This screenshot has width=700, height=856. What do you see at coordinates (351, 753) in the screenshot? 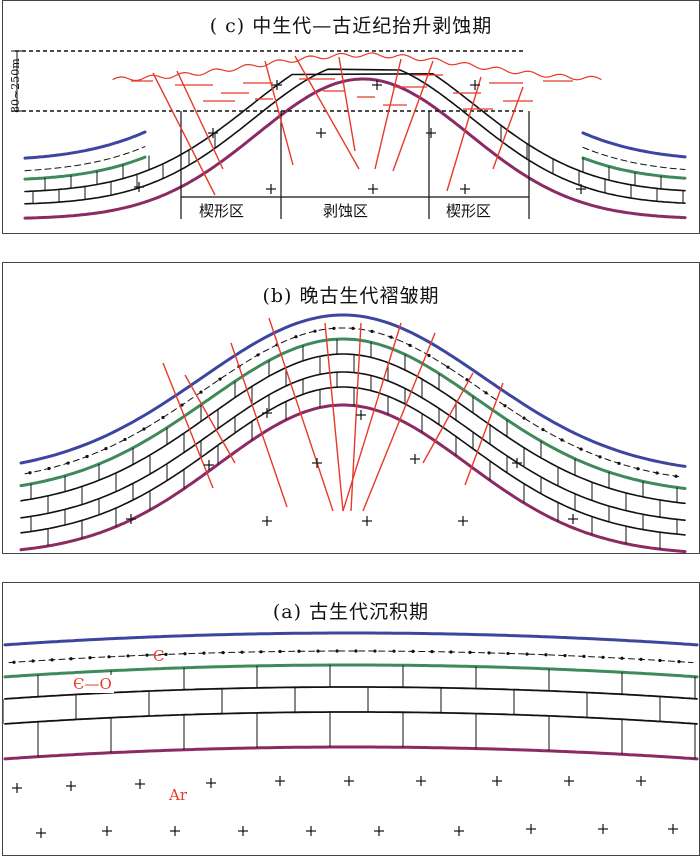
I see `layer-base-purple` at bounding box center [351, 753].